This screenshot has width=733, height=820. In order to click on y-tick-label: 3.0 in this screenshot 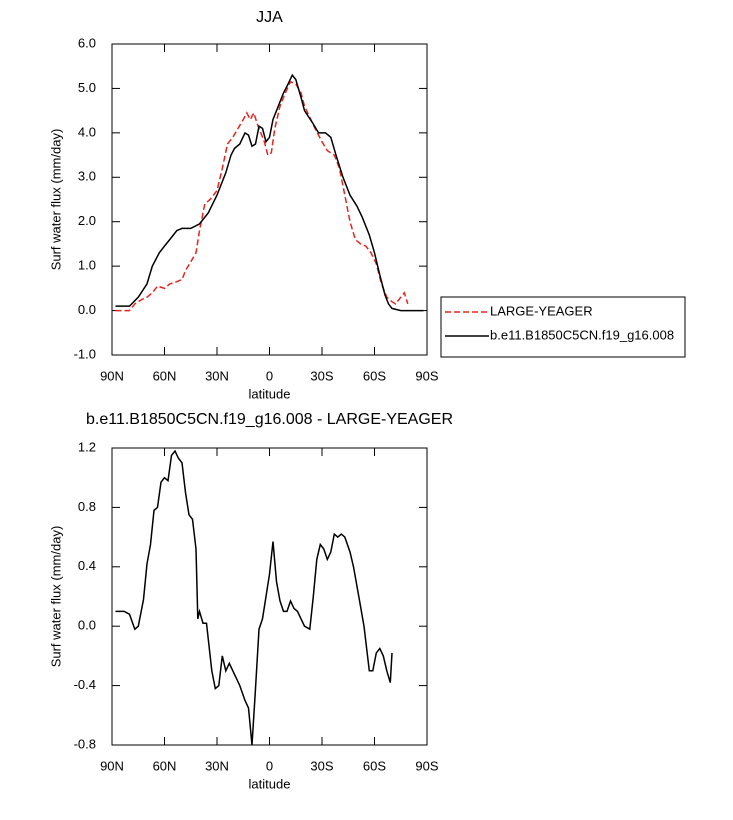, I will do `click(87, 176)`.